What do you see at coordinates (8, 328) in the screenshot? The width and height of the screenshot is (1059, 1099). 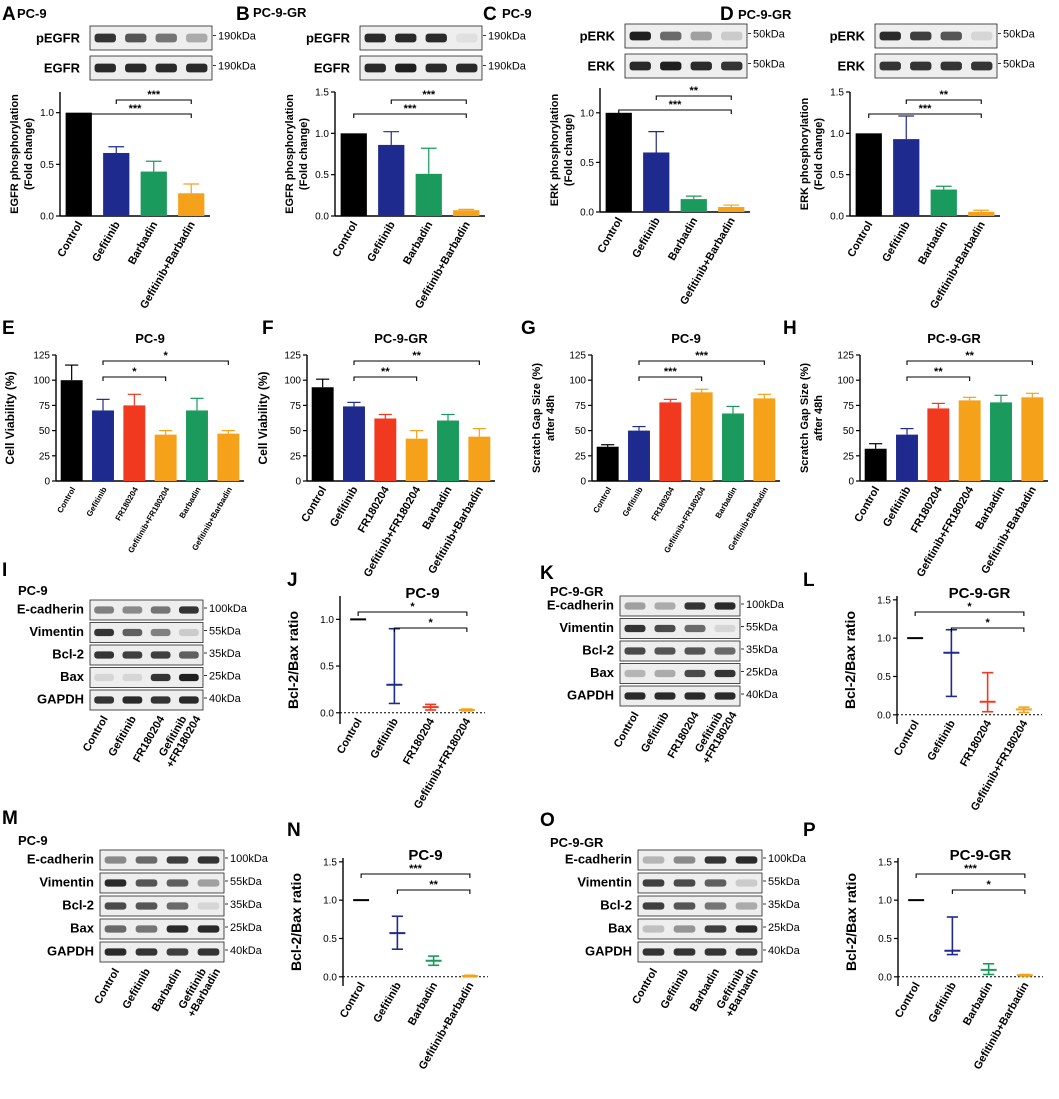 I see `panel-letter-E: E` at bounding box center [8, 328].